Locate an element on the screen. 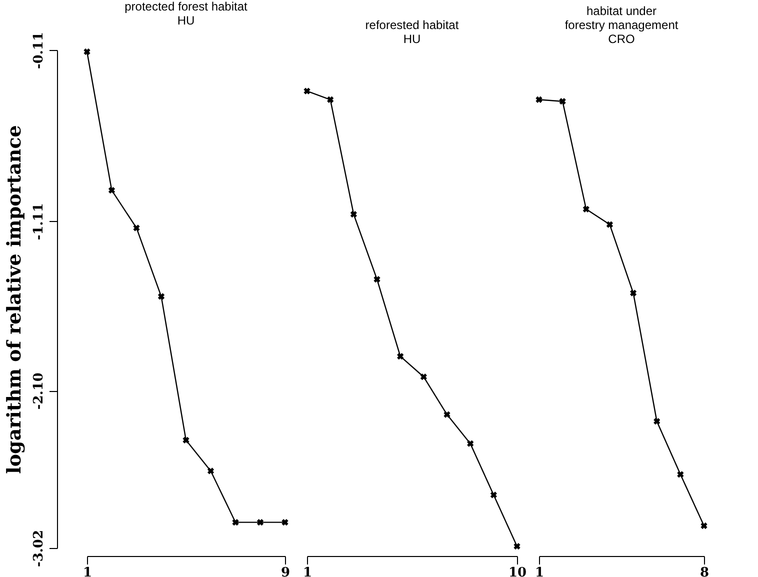 The width and height of the screenshot is (758, 577). y-tick-label: -0.11 is located at coordinates (39, 51).